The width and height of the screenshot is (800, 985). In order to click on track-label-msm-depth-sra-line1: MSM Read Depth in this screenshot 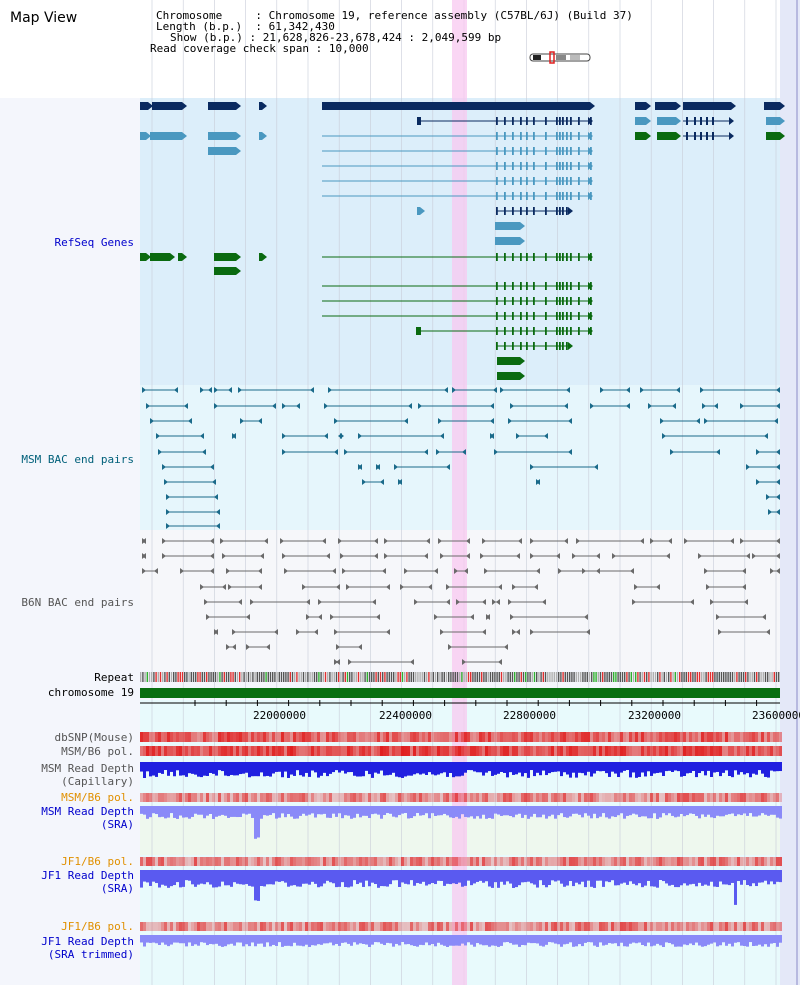, I will do `click(87, 811)`.